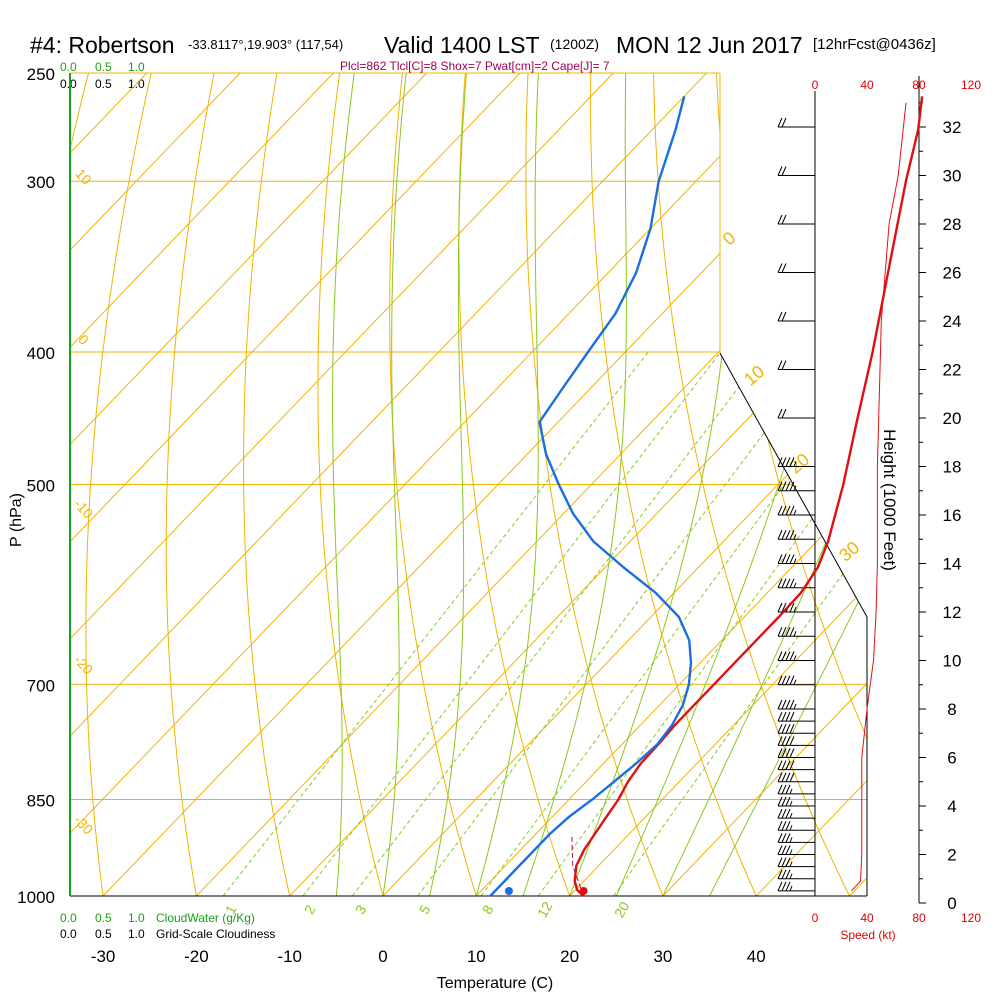 This screenshot has height=1000, width=1000. What do you see at coordinates (952, 370) in the screenshot?
I see `height-tick-label: 22` at bounding box center [952, 370].